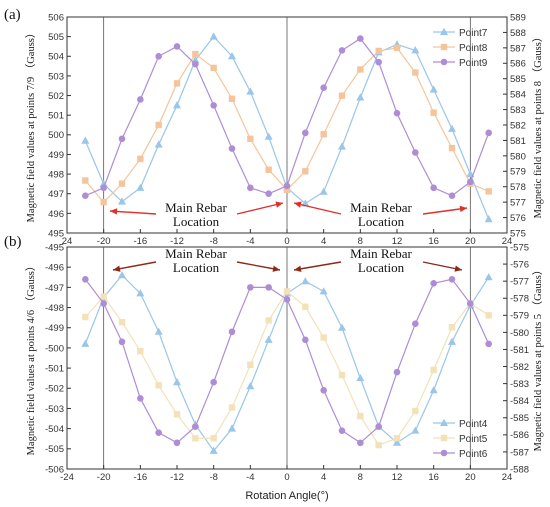  Describe the element at coordinates (54, 389) in the screenshot. I see `y-tick-label: -502` at that location.